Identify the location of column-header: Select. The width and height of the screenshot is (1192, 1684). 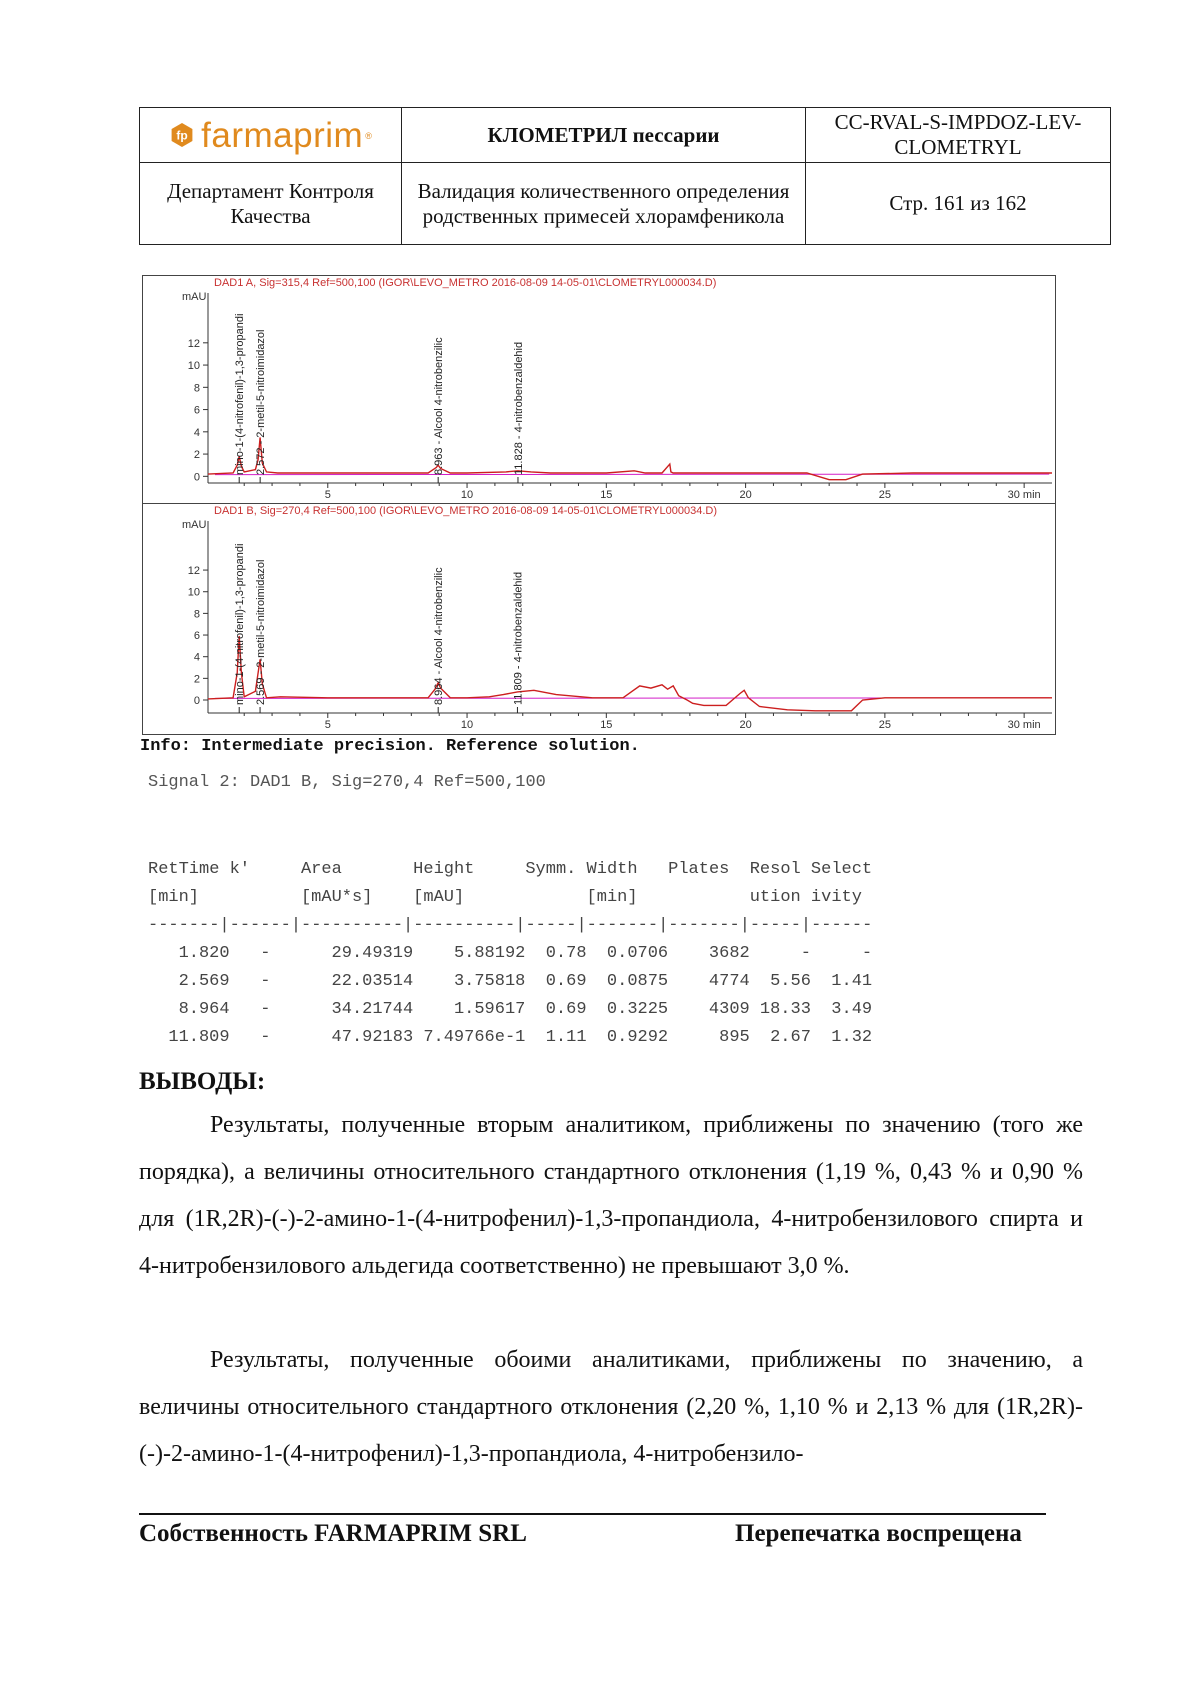
(841, 869).